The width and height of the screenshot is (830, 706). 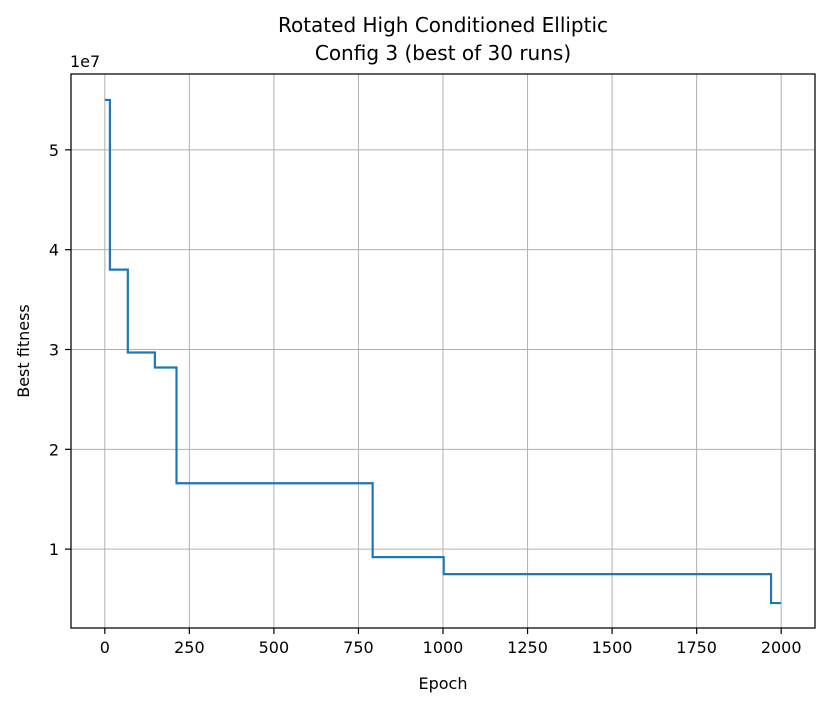 What do you see at coordinates (23, 351) in the screenshot?
I see `y-axis-label: Best fitness` at bounding box center [23, 351].